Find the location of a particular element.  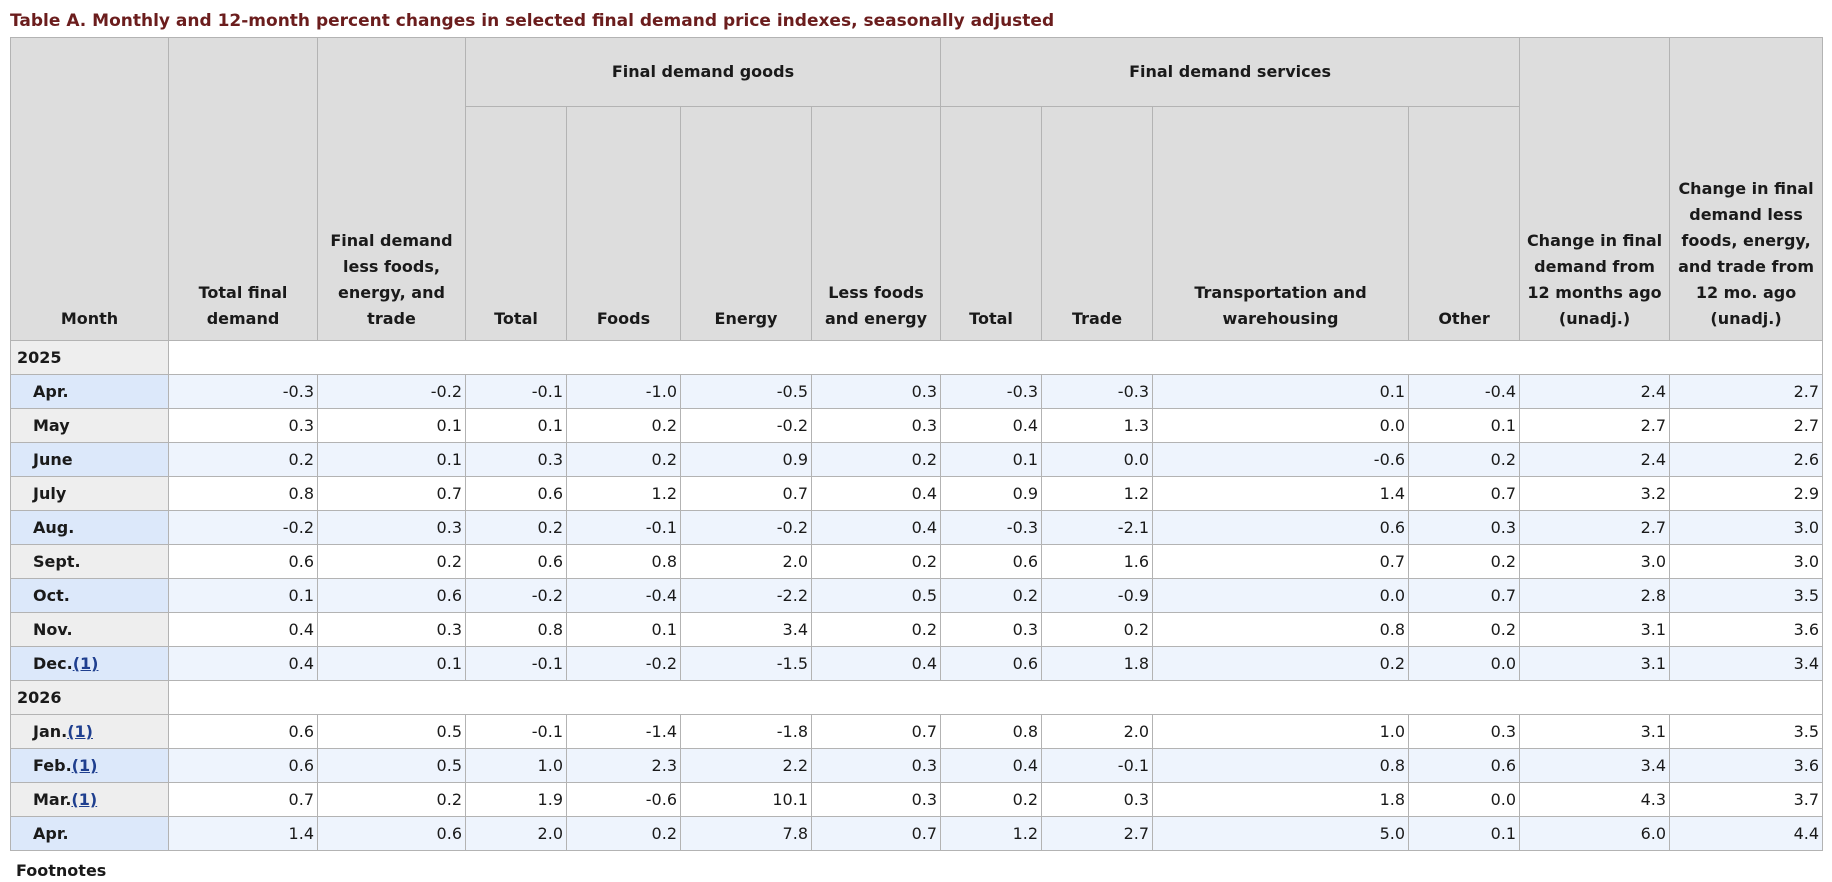

table-row: May 0.3 0.1 0.1 0.2 -0.2 0.3 0.4 1.3 0.0 0.1 2.7 2.7 is located at coordinates (917, 425).